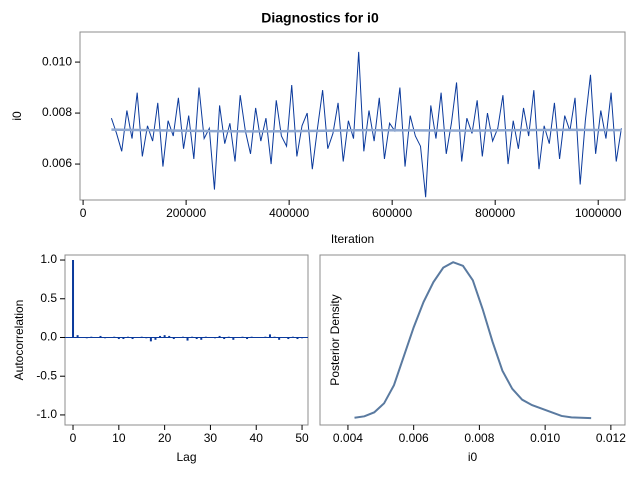 The height and width of the screenshot is (480, 640). Describe the element at coordinates (17, 116) in the screenshot. I see `y-axis-label: i0` at that location.